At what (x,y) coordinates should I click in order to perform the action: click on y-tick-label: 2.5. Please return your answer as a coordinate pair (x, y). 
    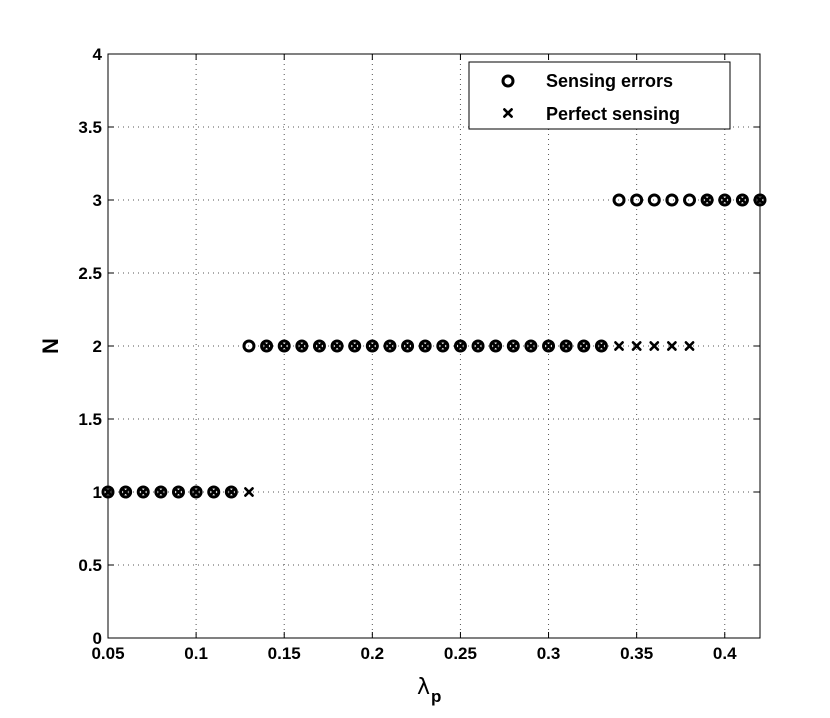
    Looking at the image, I should click on (90, 273).